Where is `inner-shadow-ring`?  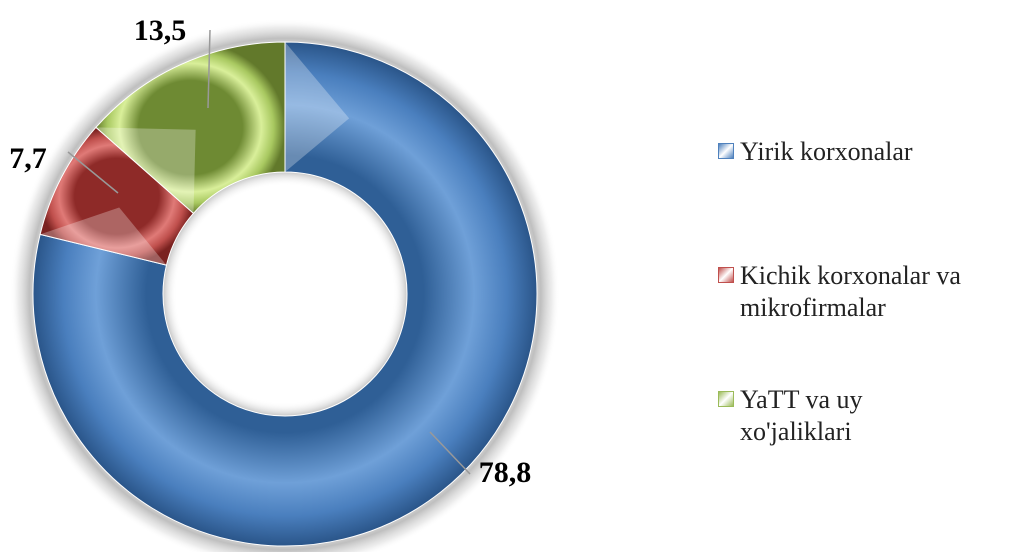 inner-shadow-ring is located at coordinates (285, 294).